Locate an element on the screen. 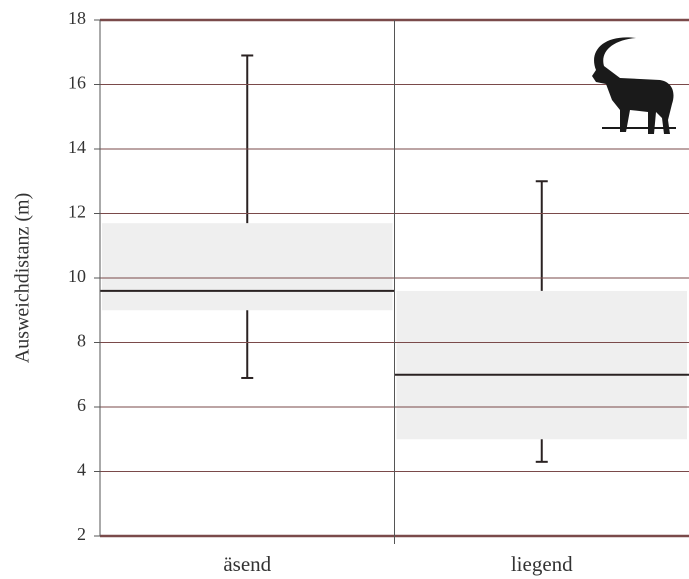 The image size is (689, 579). y-tick-label: 6 is located at coordinates (81, 405).